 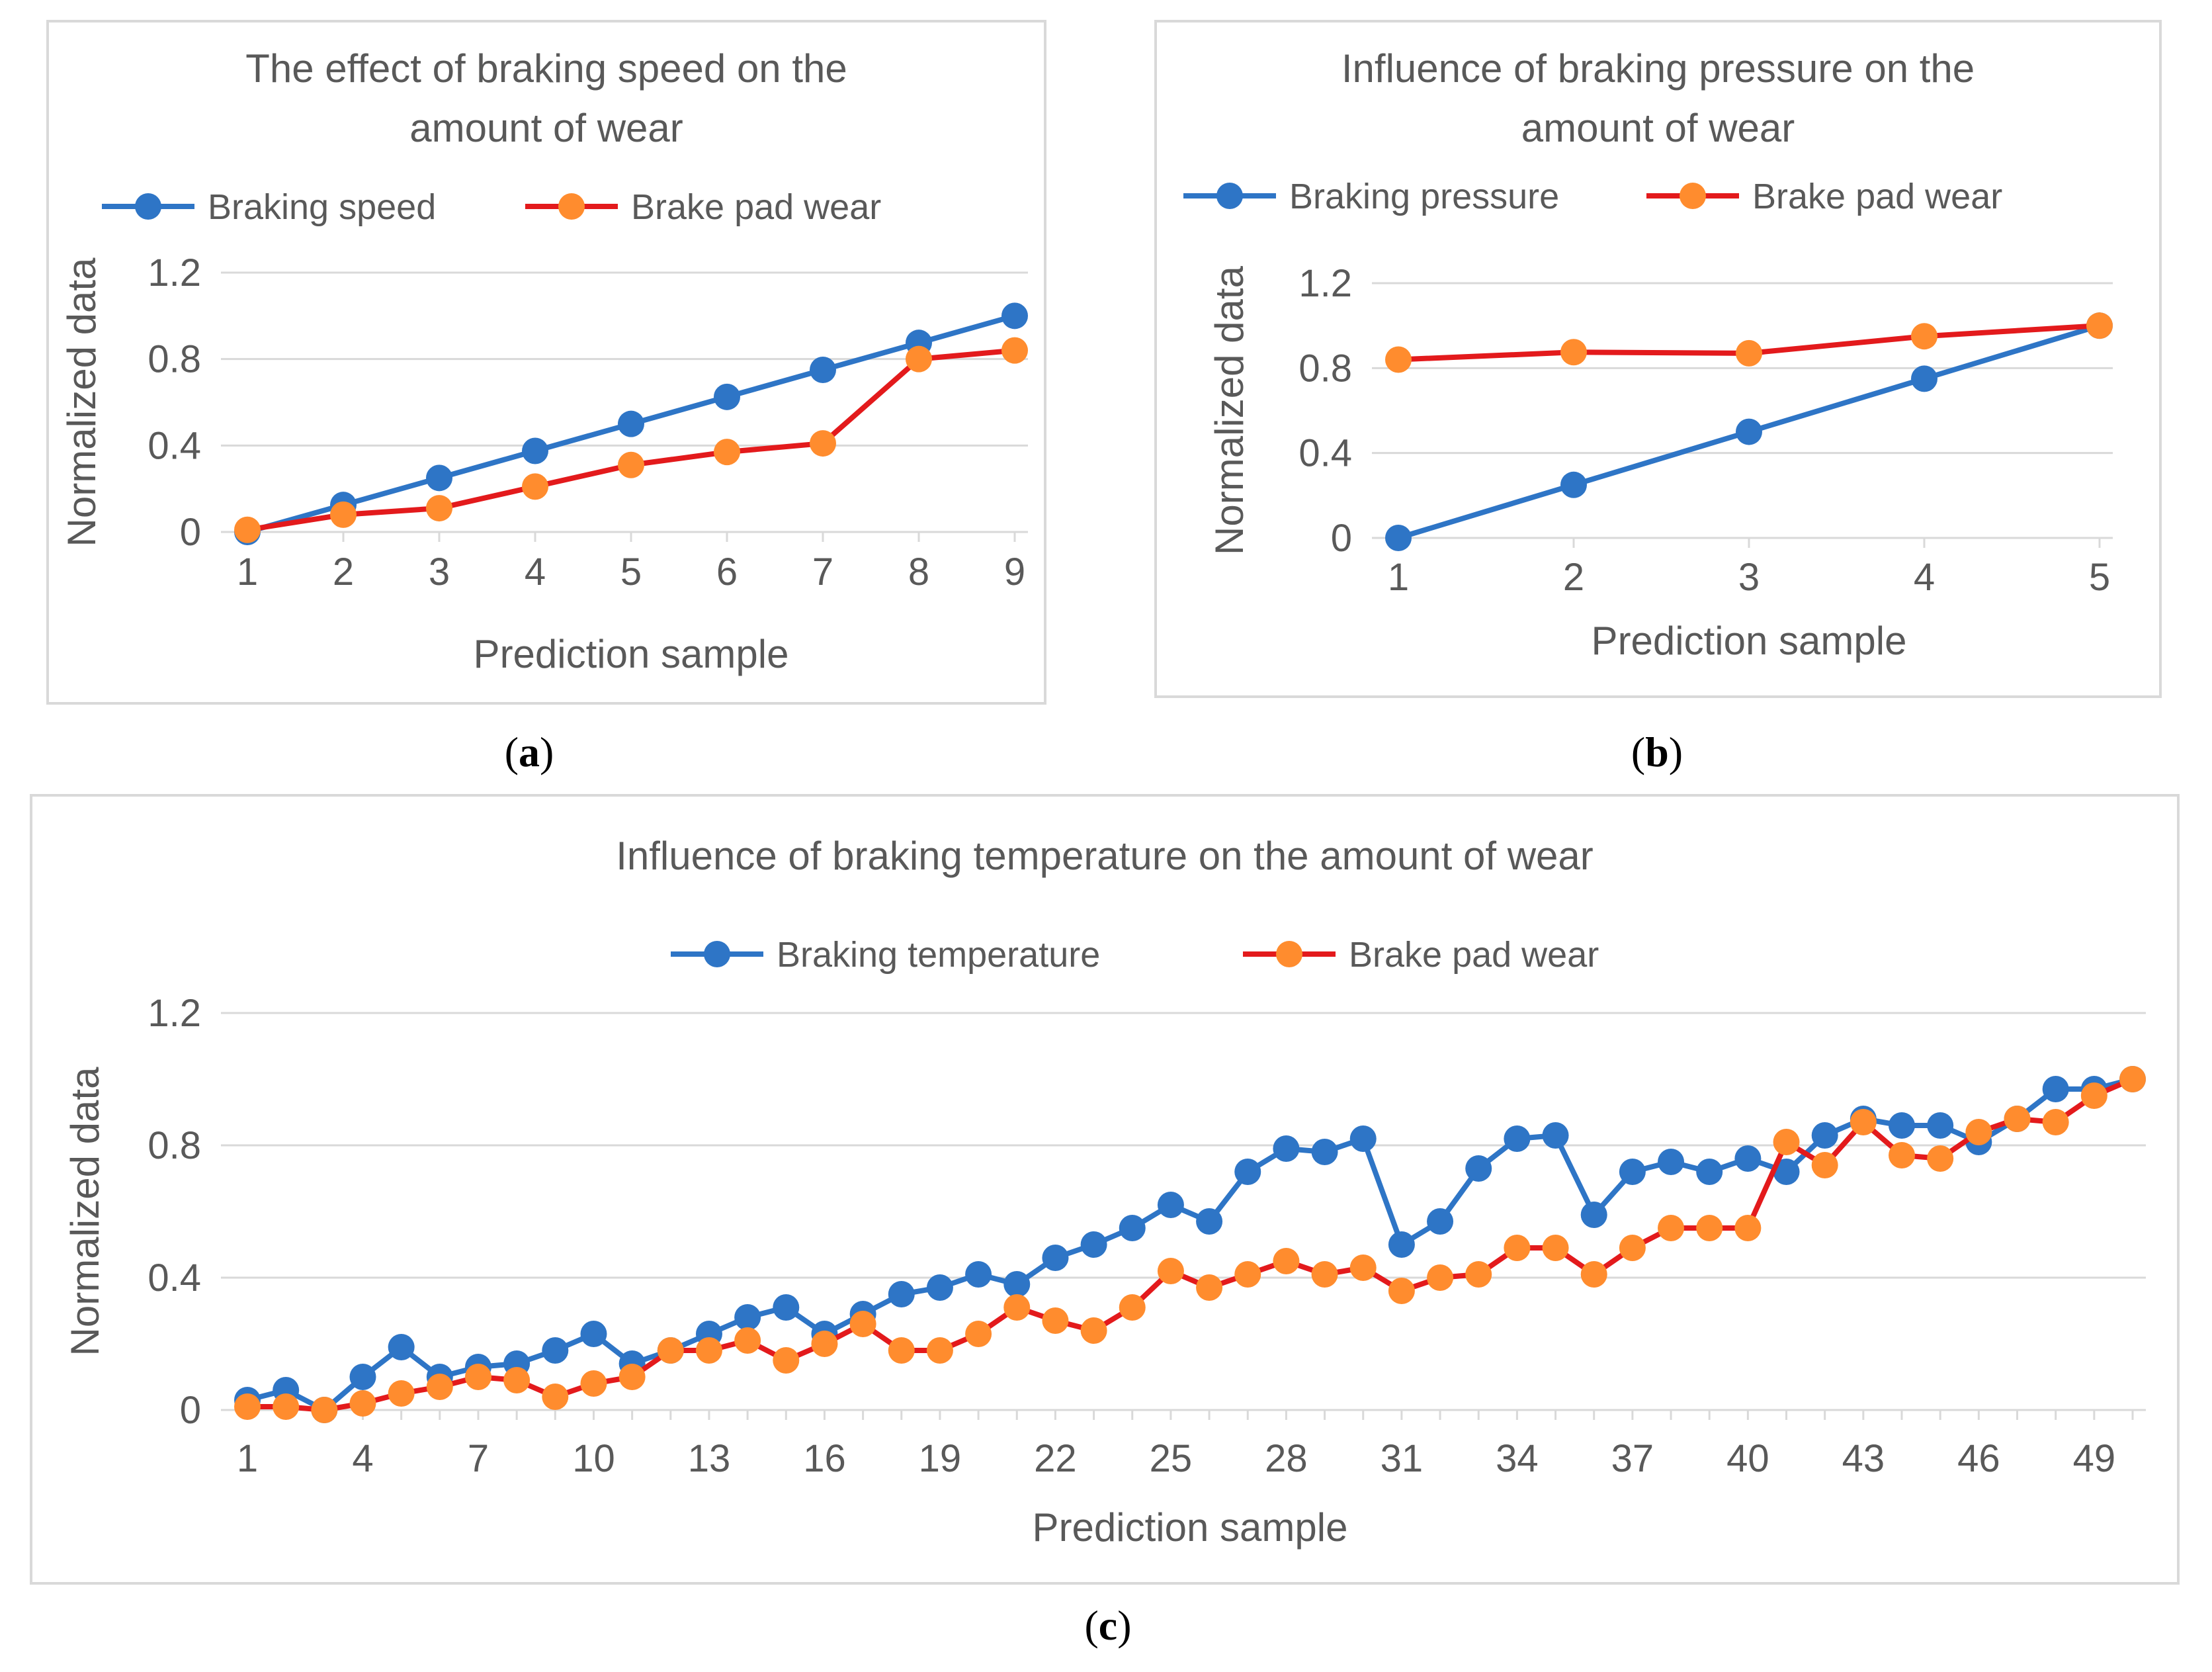 I want to click on series-line, so click(x=631, y=440).